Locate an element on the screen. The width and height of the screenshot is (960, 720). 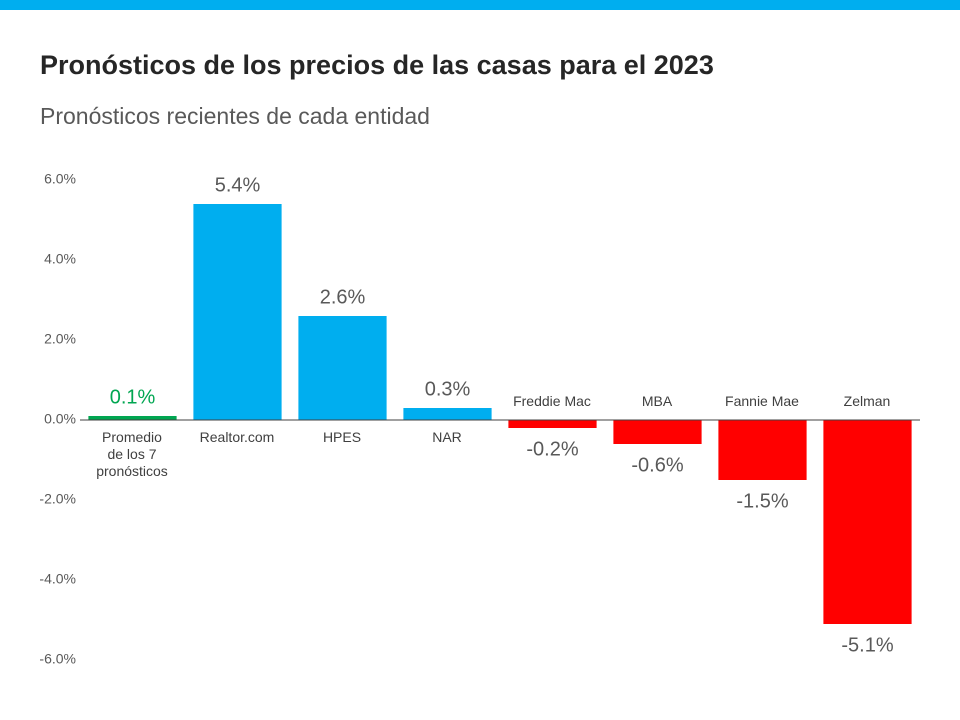
y-tick-label: 4.0% is located at coordinates (60, 259).